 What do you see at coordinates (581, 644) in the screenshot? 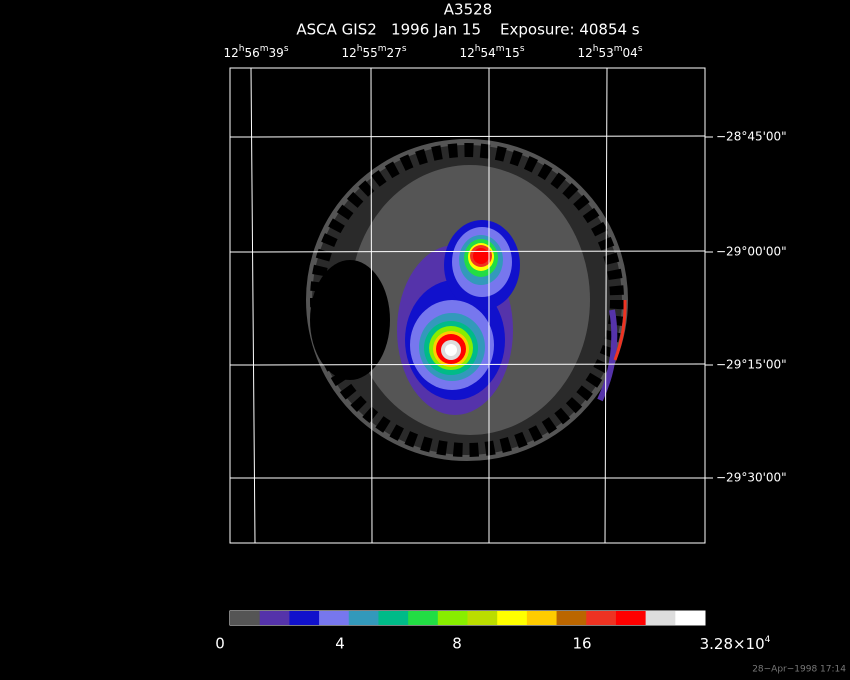
I see `colorbar-label: 16` at bounding box center [581, 644].